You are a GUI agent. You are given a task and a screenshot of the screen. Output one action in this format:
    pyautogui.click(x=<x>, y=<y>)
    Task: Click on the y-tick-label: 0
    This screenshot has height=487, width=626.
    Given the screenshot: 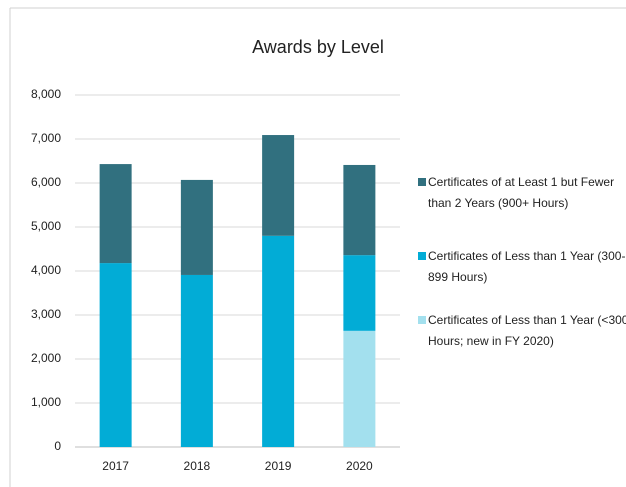 What is the action you would take?
    pyautogui.click(x=57, y=446)
    